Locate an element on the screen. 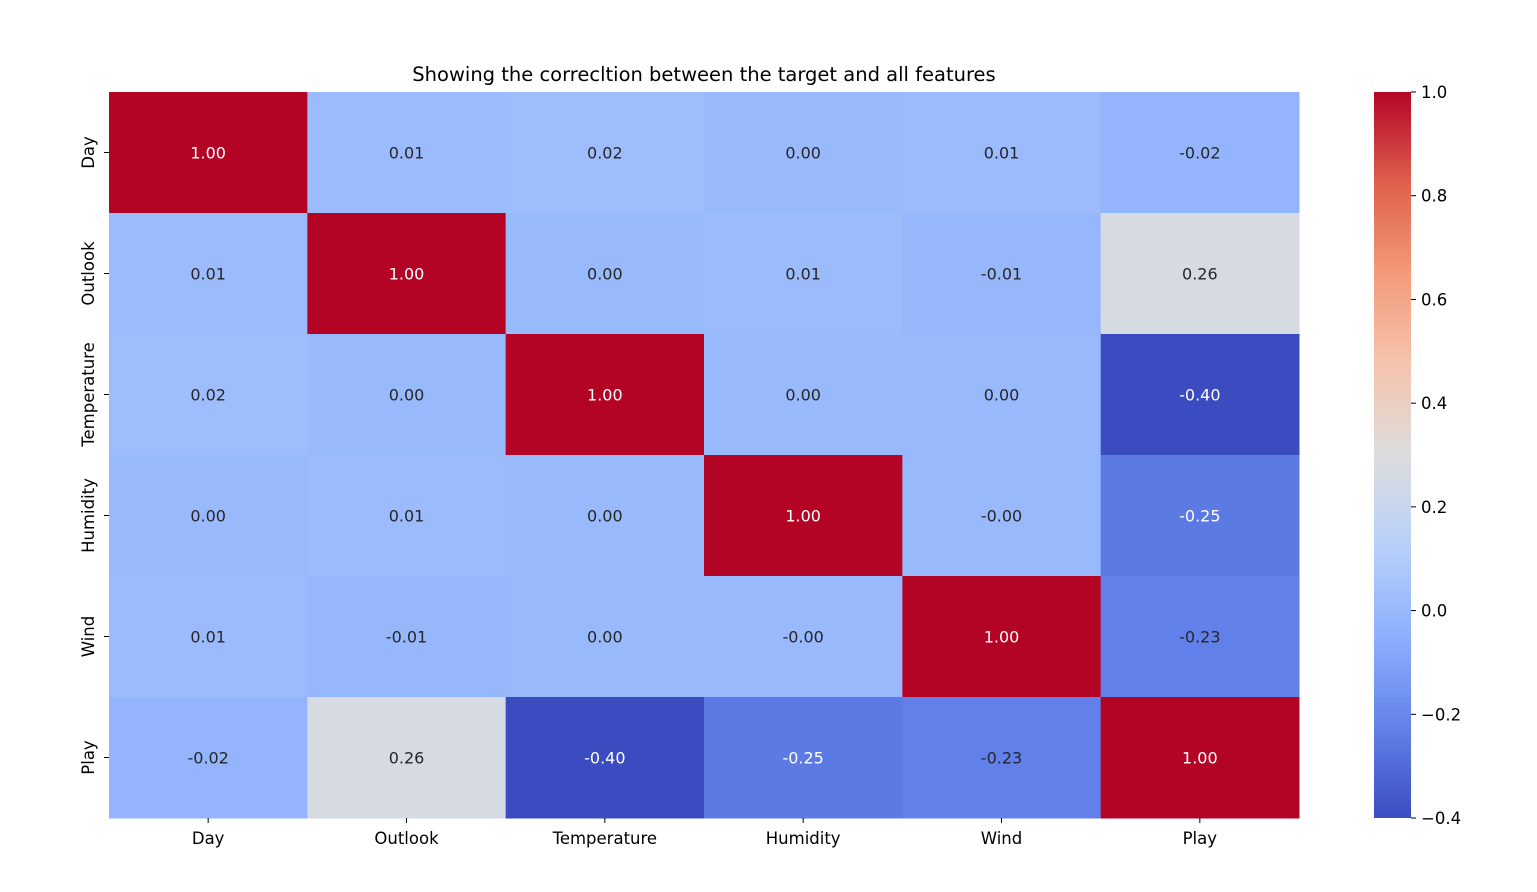  y-tick-label: Day is located at coordinates (88, 152).